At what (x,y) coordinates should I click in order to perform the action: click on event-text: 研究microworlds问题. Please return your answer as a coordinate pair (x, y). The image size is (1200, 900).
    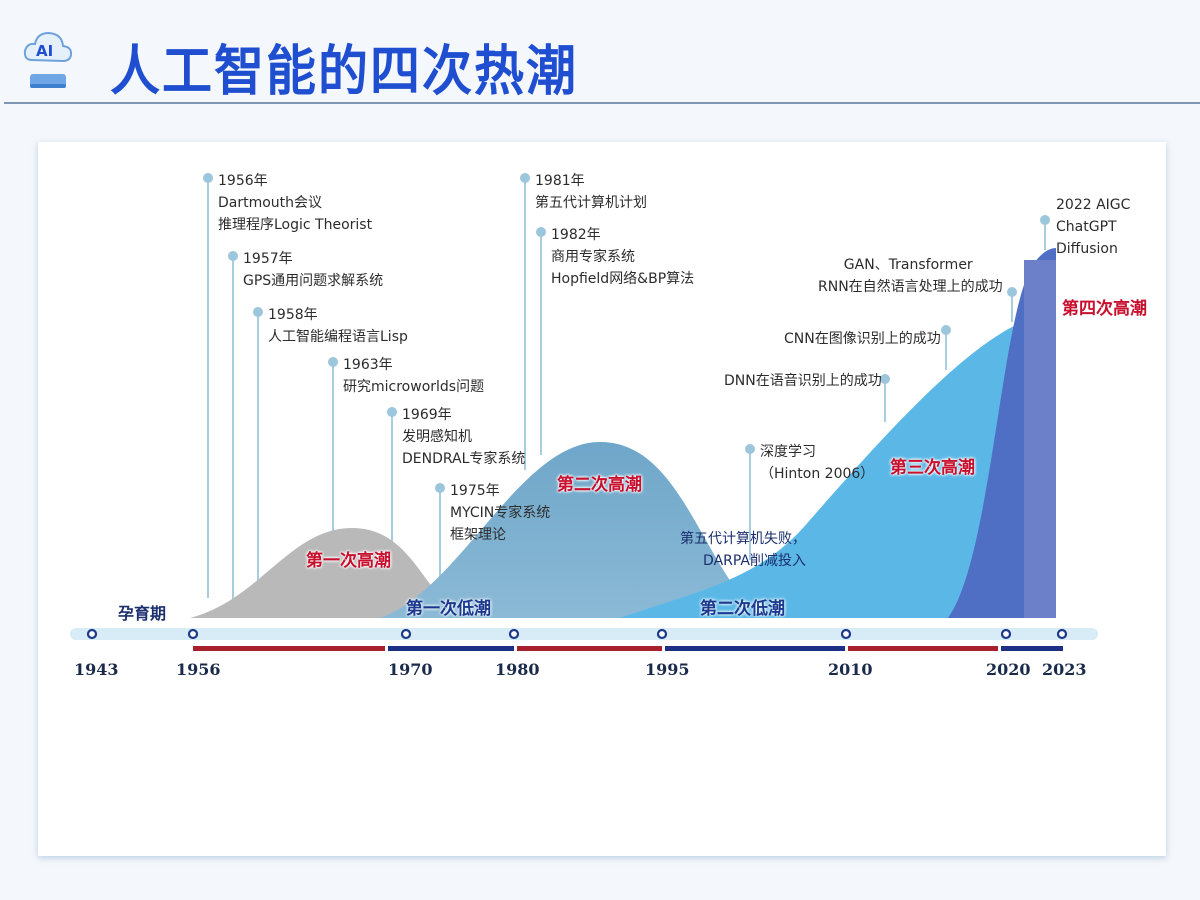
    Looking at the image, I should click on (414, 387).